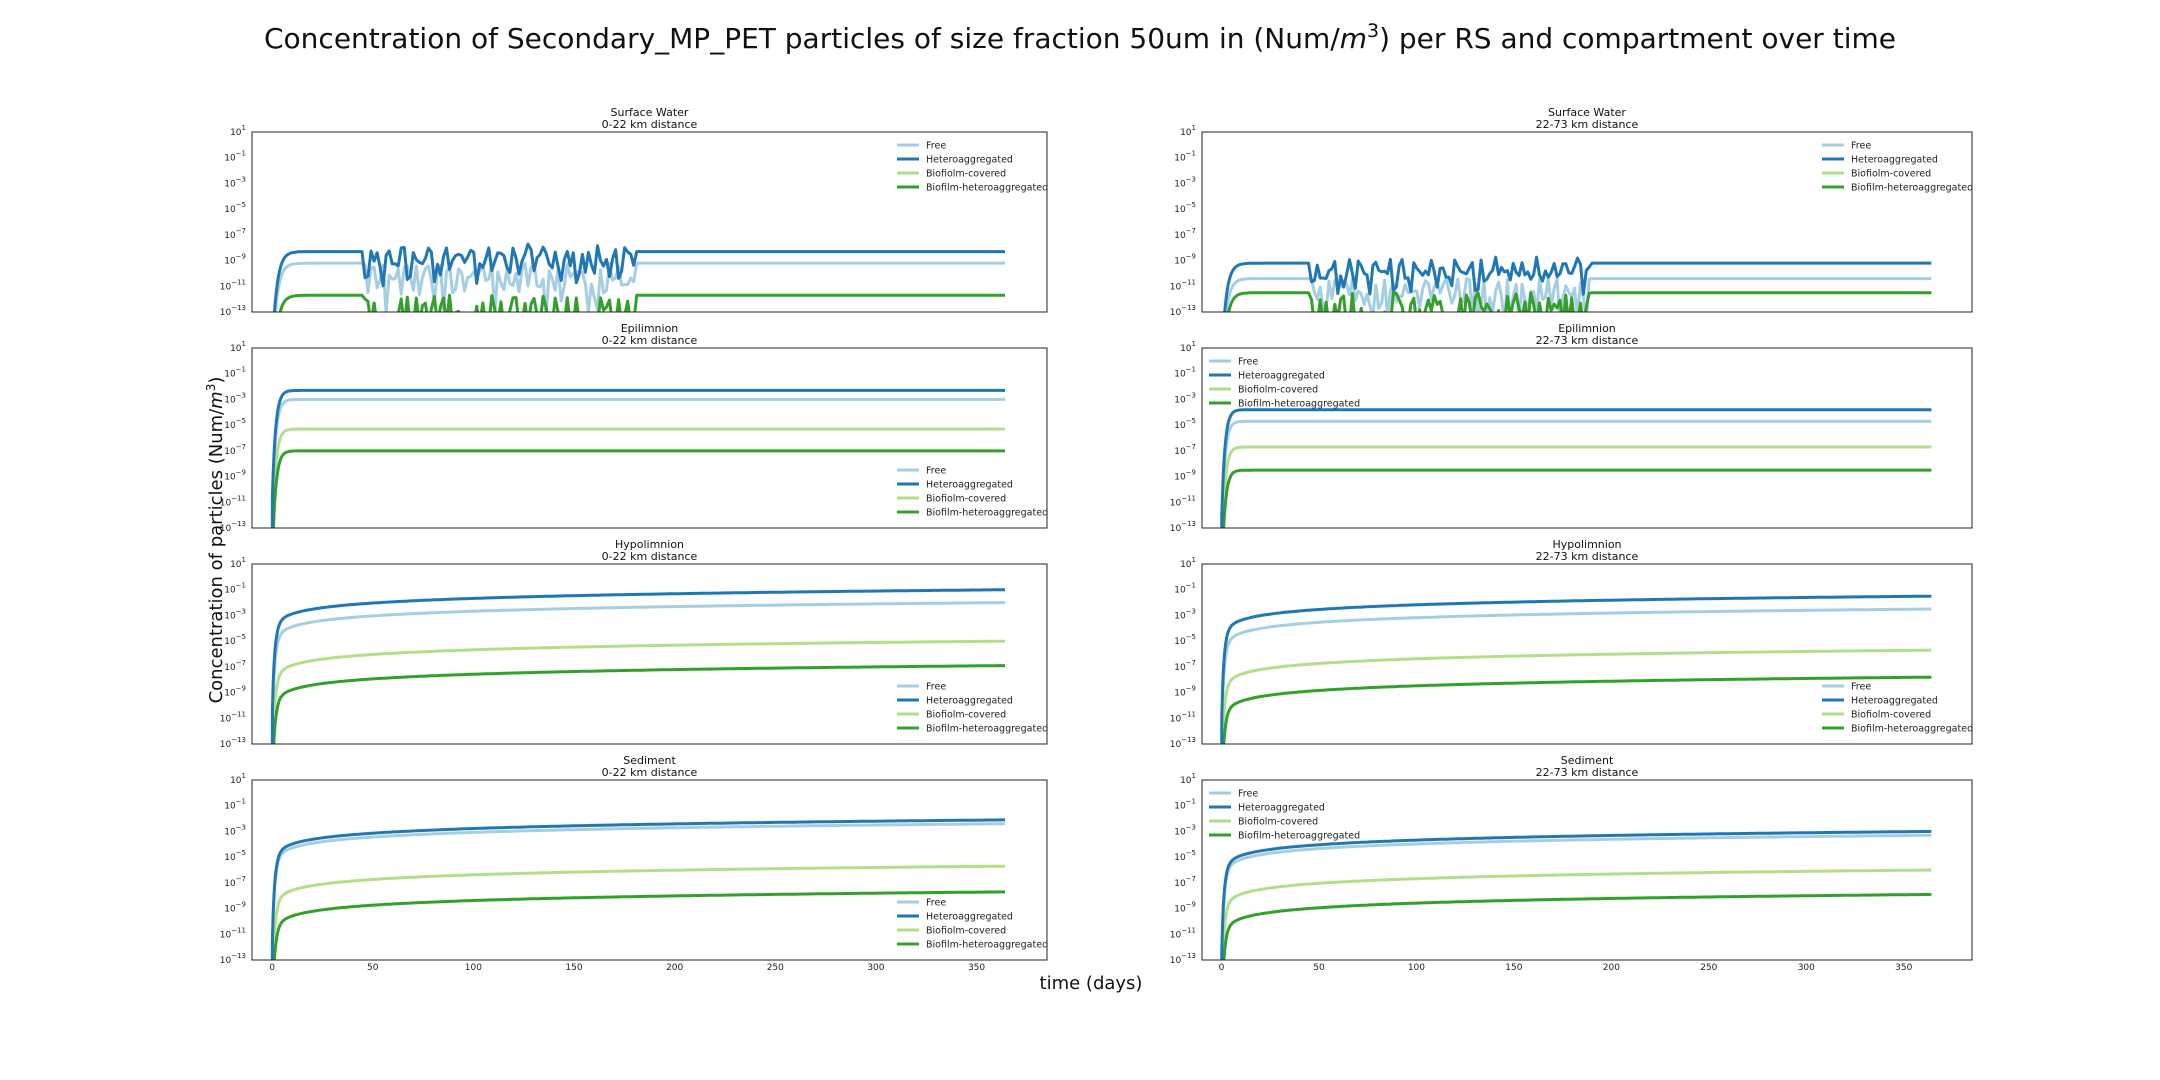  What do you see at coordinates (1222, 968) in the screenshot?
I see `x-tick-label: 0` at bounding box center [1222, 968].